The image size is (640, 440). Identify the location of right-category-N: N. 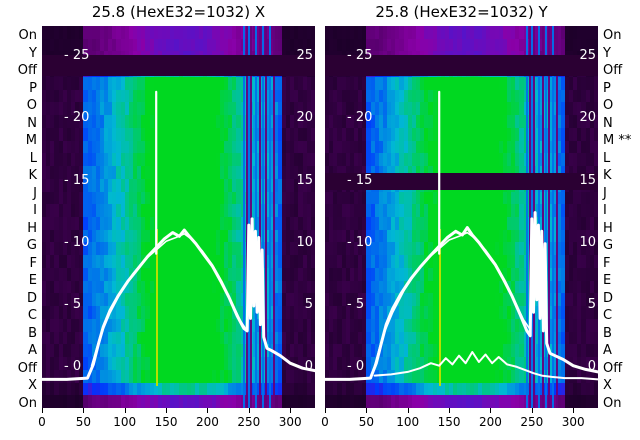
(608, 123).